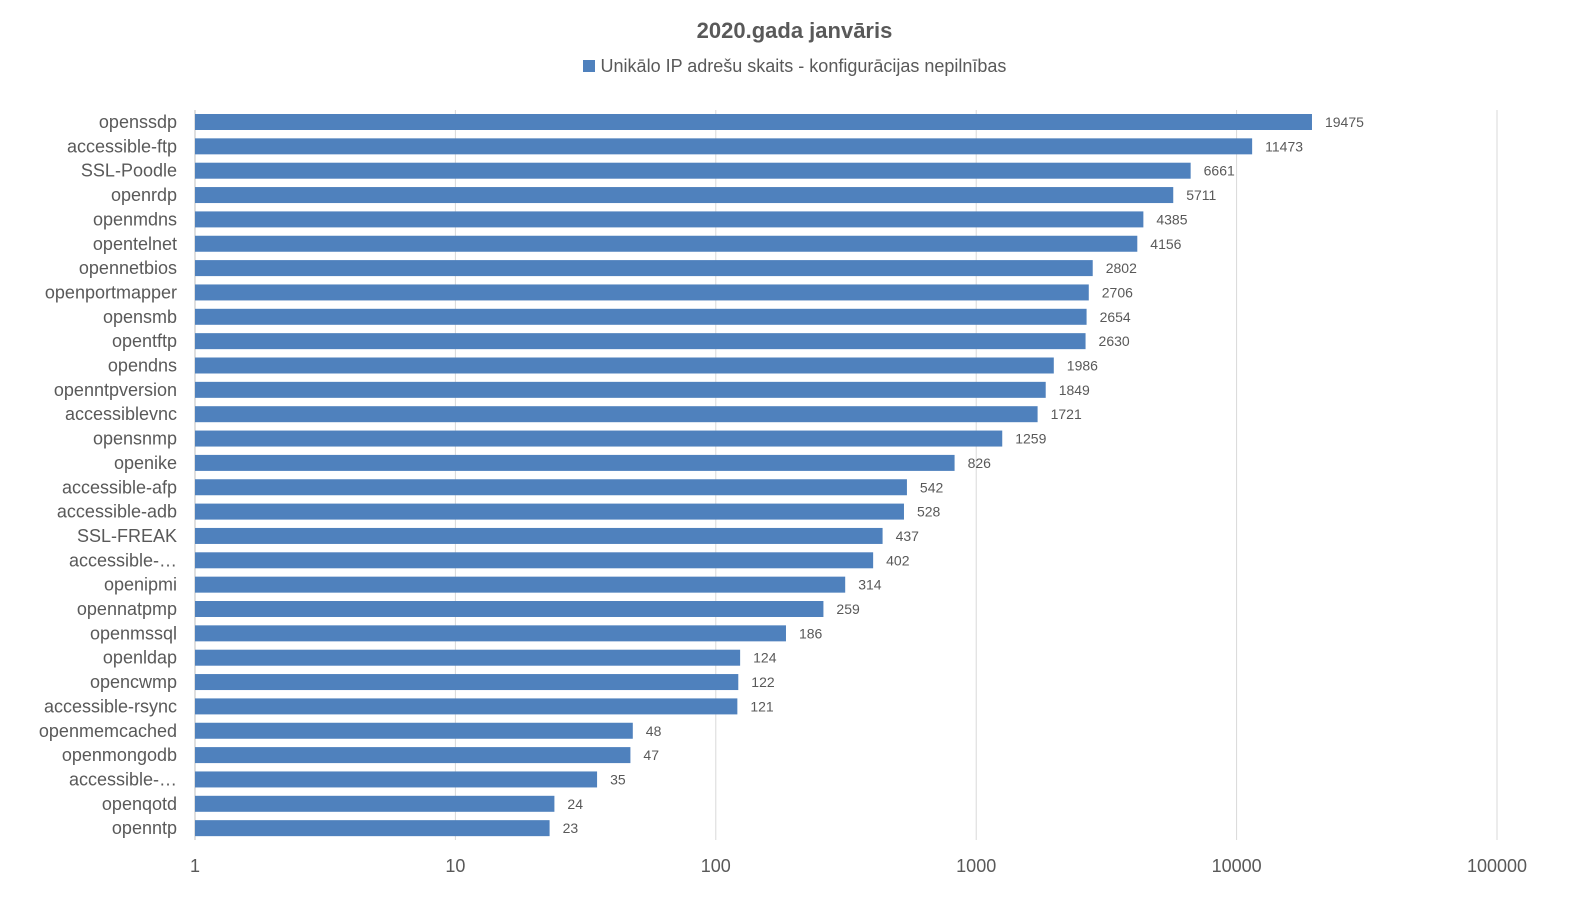 Image resolution: width=1589 pixels, height=899 pixels. What do you see at coordinates (119, 755) in the screenshot?
I see `category-label: openmongodb` at bounding box center [119, 755].